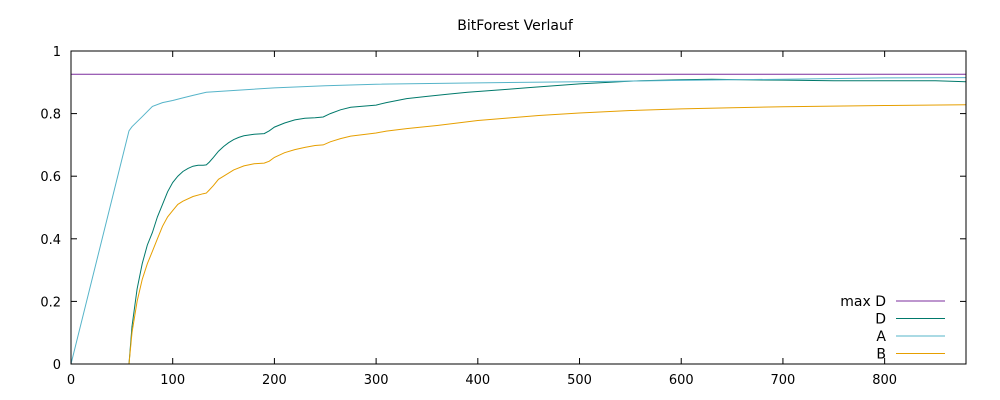 This screenshot has width=1000, height=400. What do you see at coordinates (274, 380) in the screenshot?
I see `x-tick-label: 200` at bounding box center [274, 380].